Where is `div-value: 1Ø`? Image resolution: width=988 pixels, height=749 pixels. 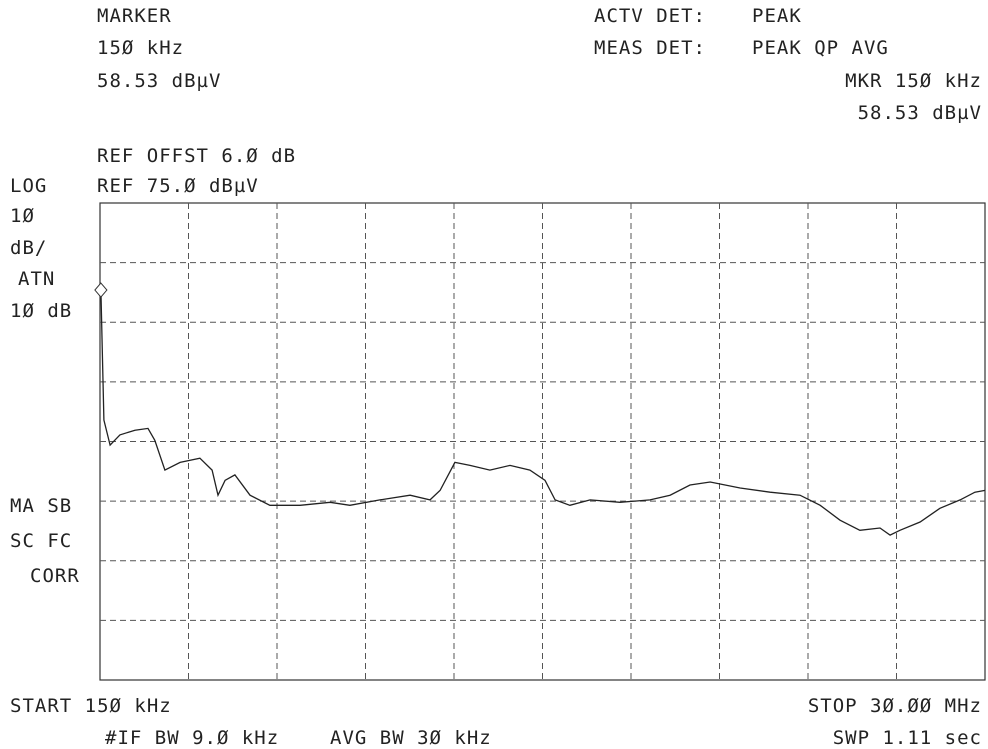
div-value: 1Ø is located at coordinates (22, 216).